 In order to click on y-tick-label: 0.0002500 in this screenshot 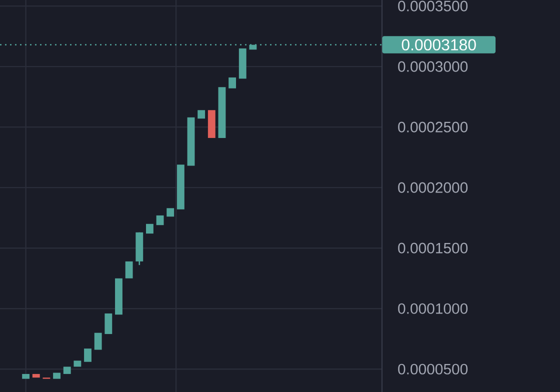, I will do `click(433, 127)`.